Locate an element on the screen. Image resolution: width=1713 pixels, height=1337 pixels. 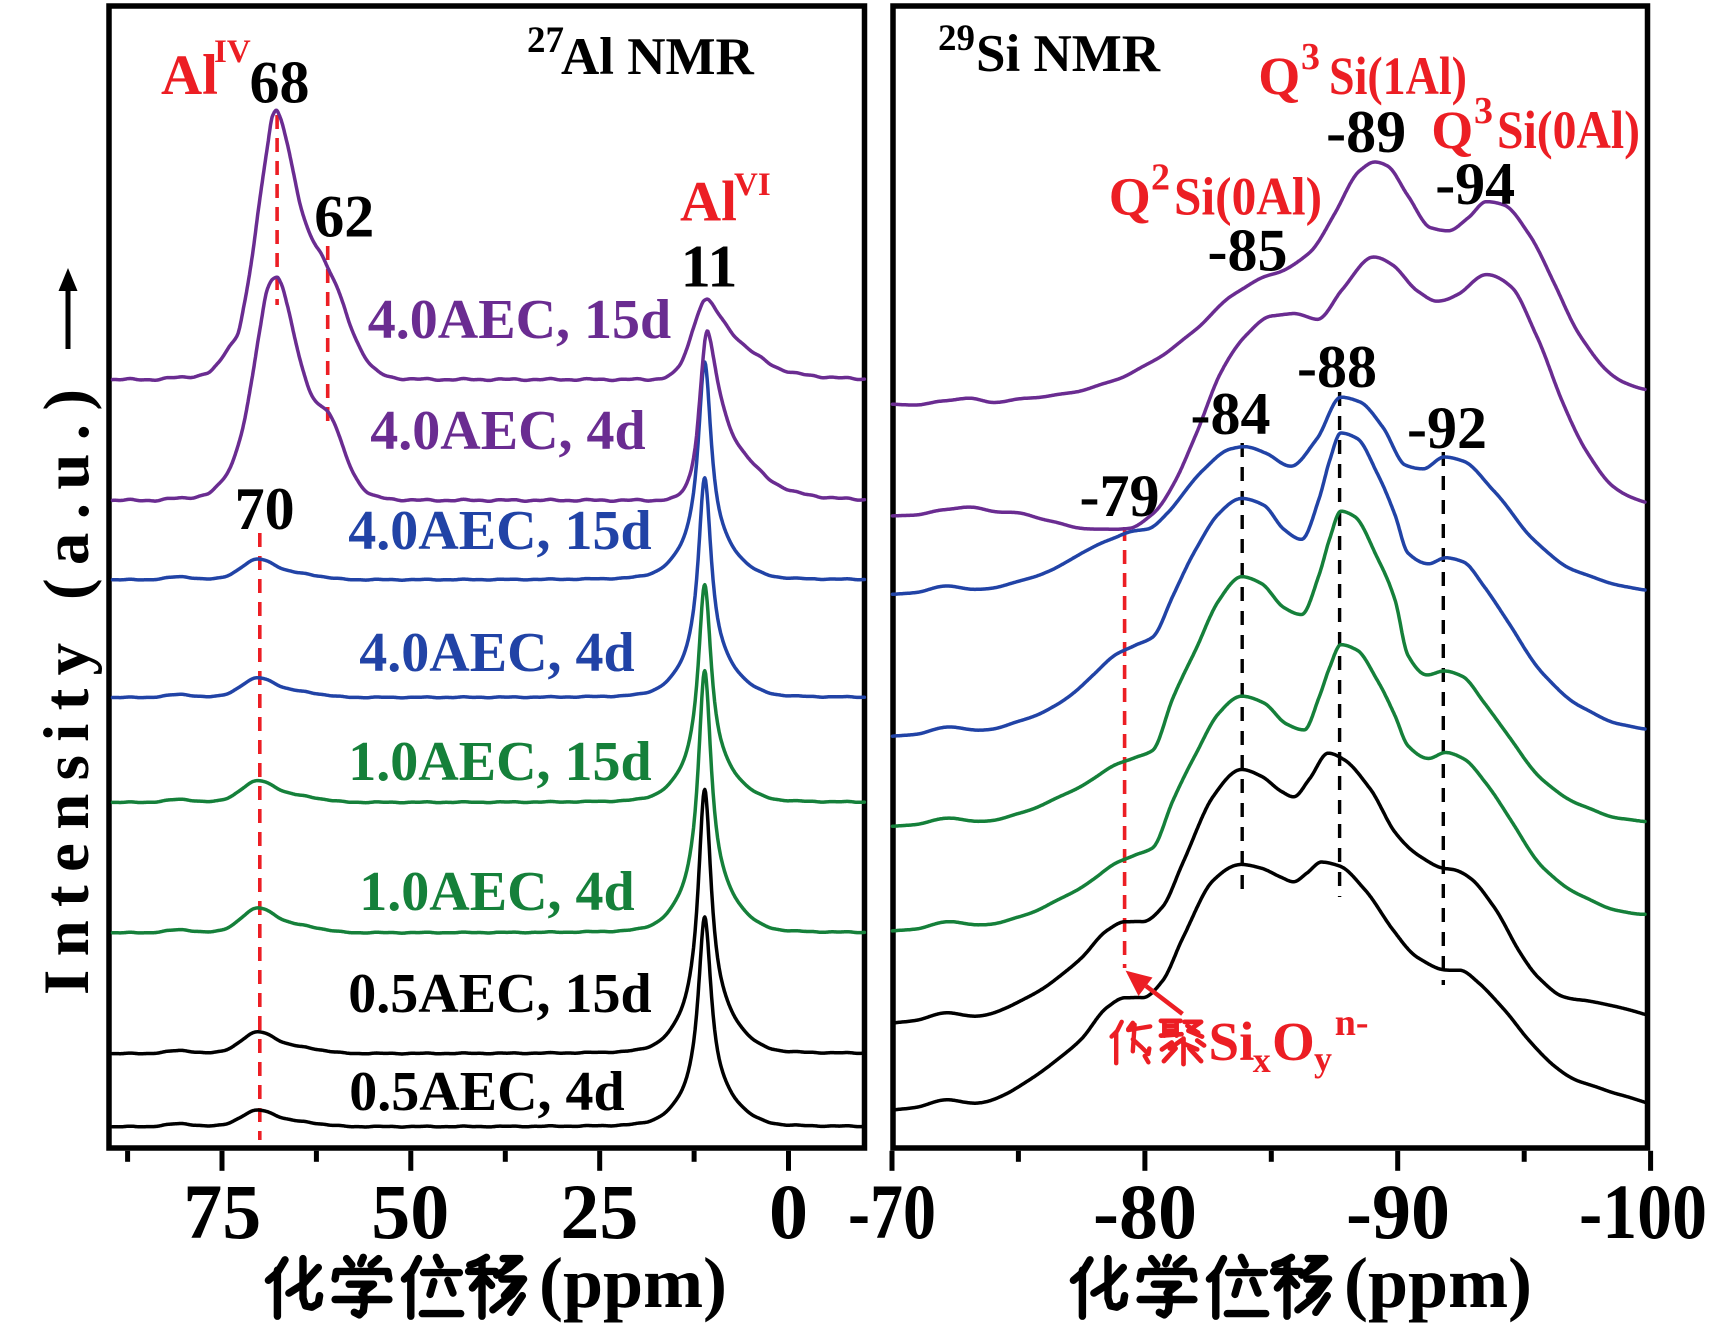
svg-text: -85 is located at coordinates (1248, 250).